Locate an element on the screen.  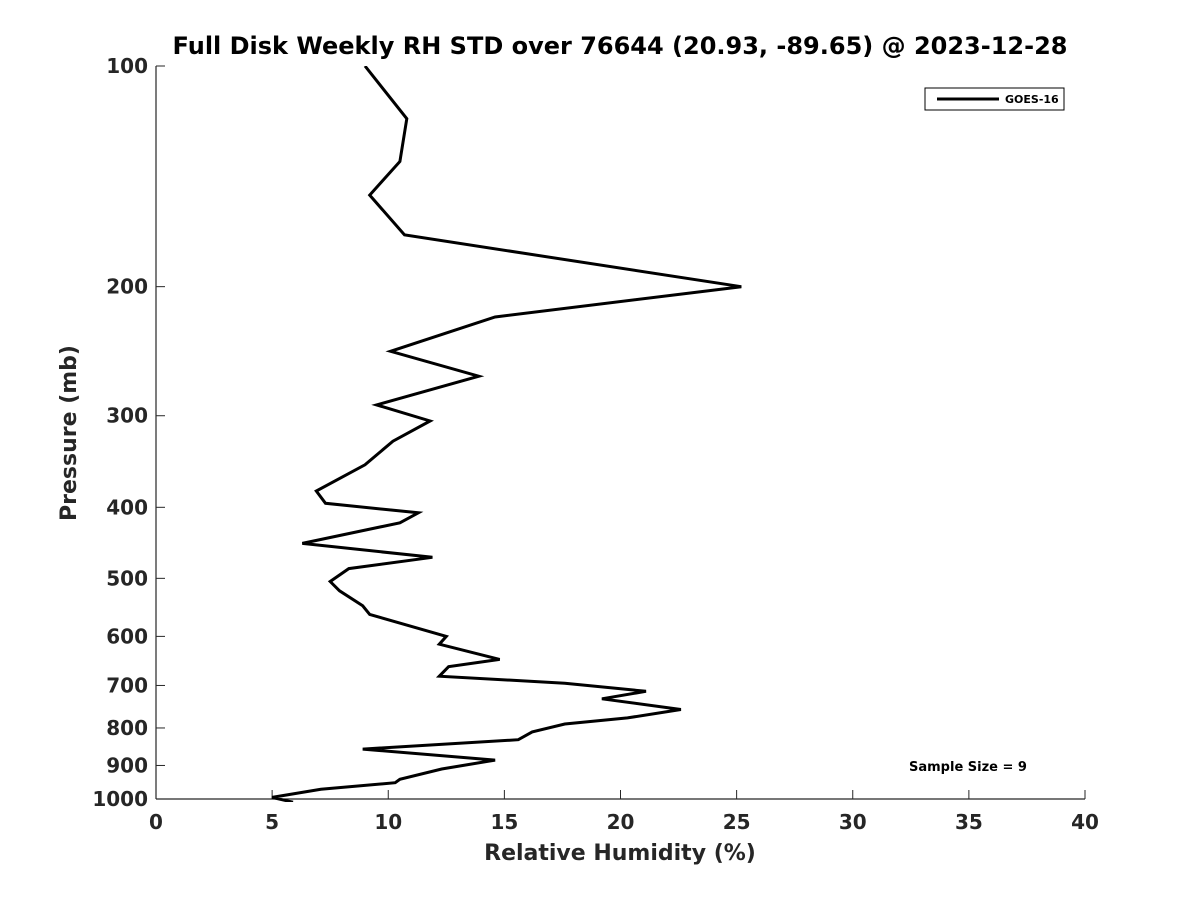
y-tick-label: 100 is located at coordinates (127, 66).